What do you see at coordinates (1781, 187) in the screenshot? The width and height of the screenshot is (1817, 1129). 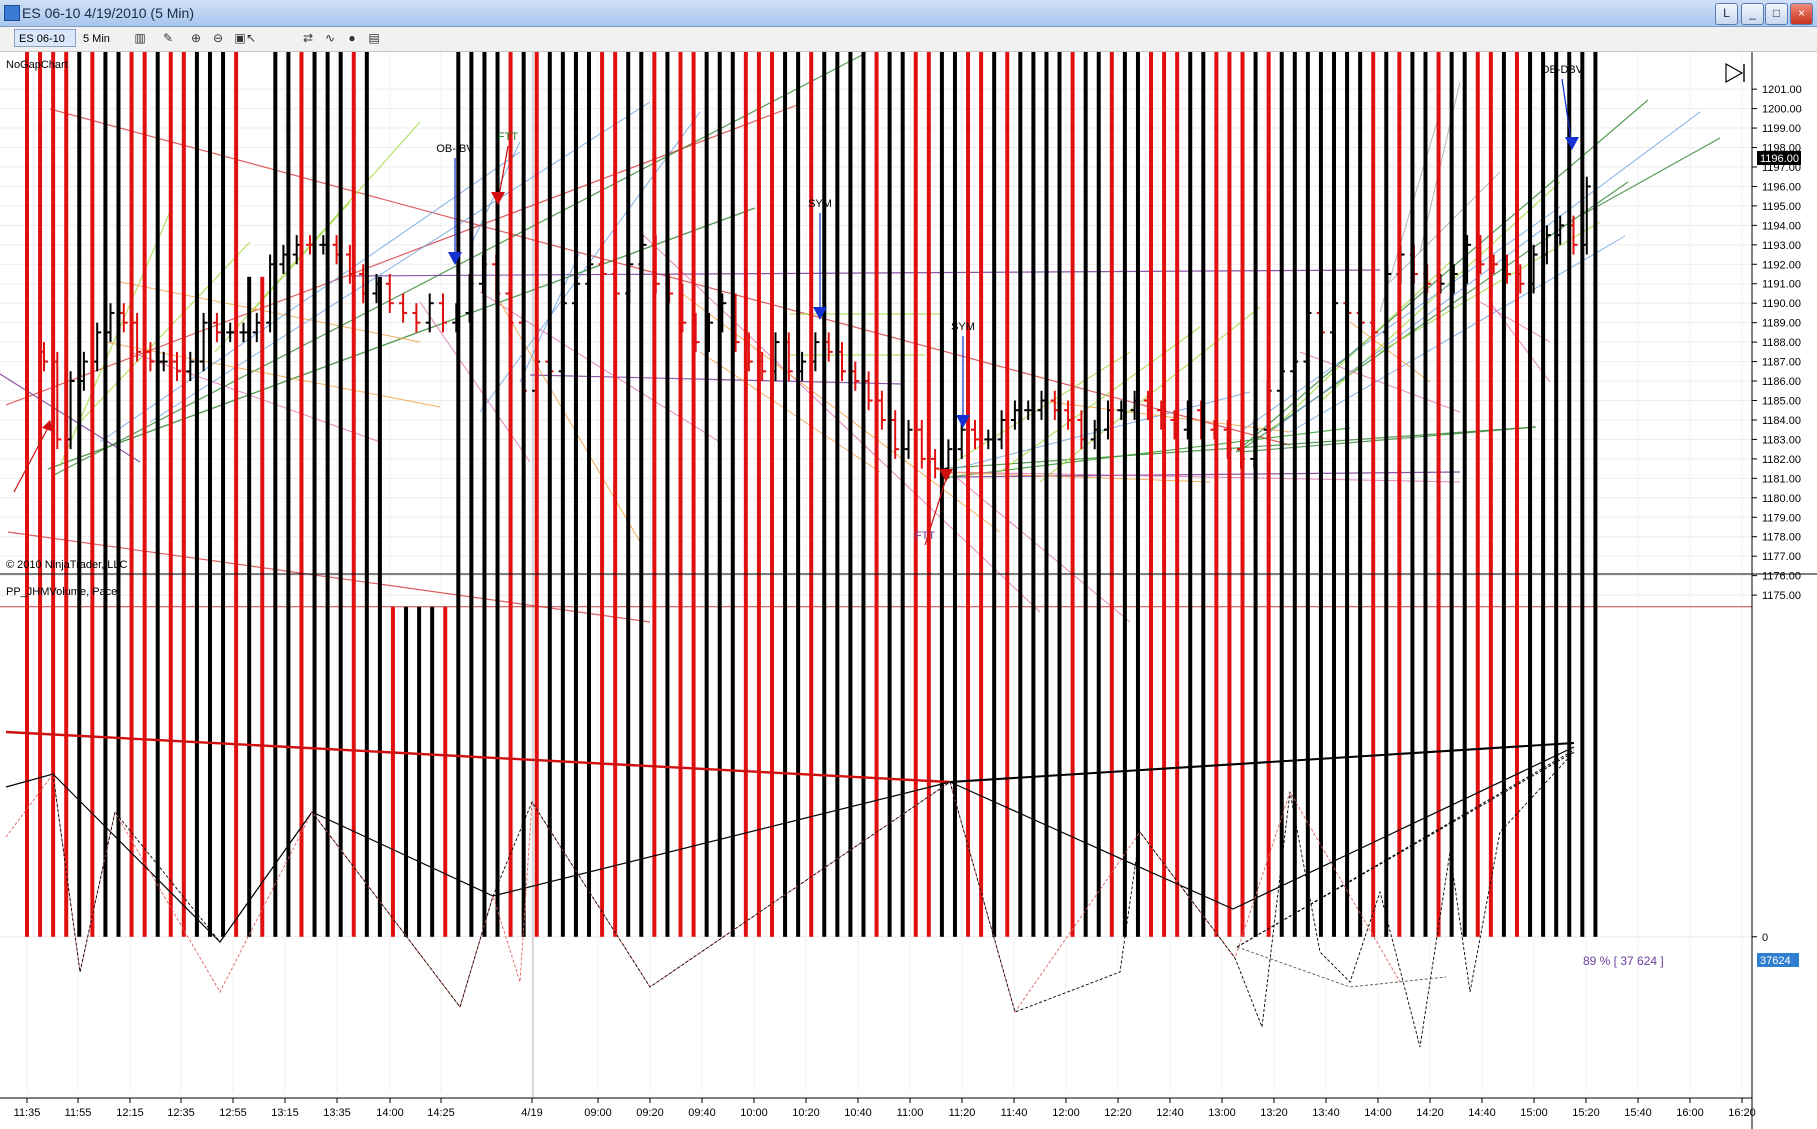 I see `price-tick-label: 1196.00` at bounding box center [1781, 187].